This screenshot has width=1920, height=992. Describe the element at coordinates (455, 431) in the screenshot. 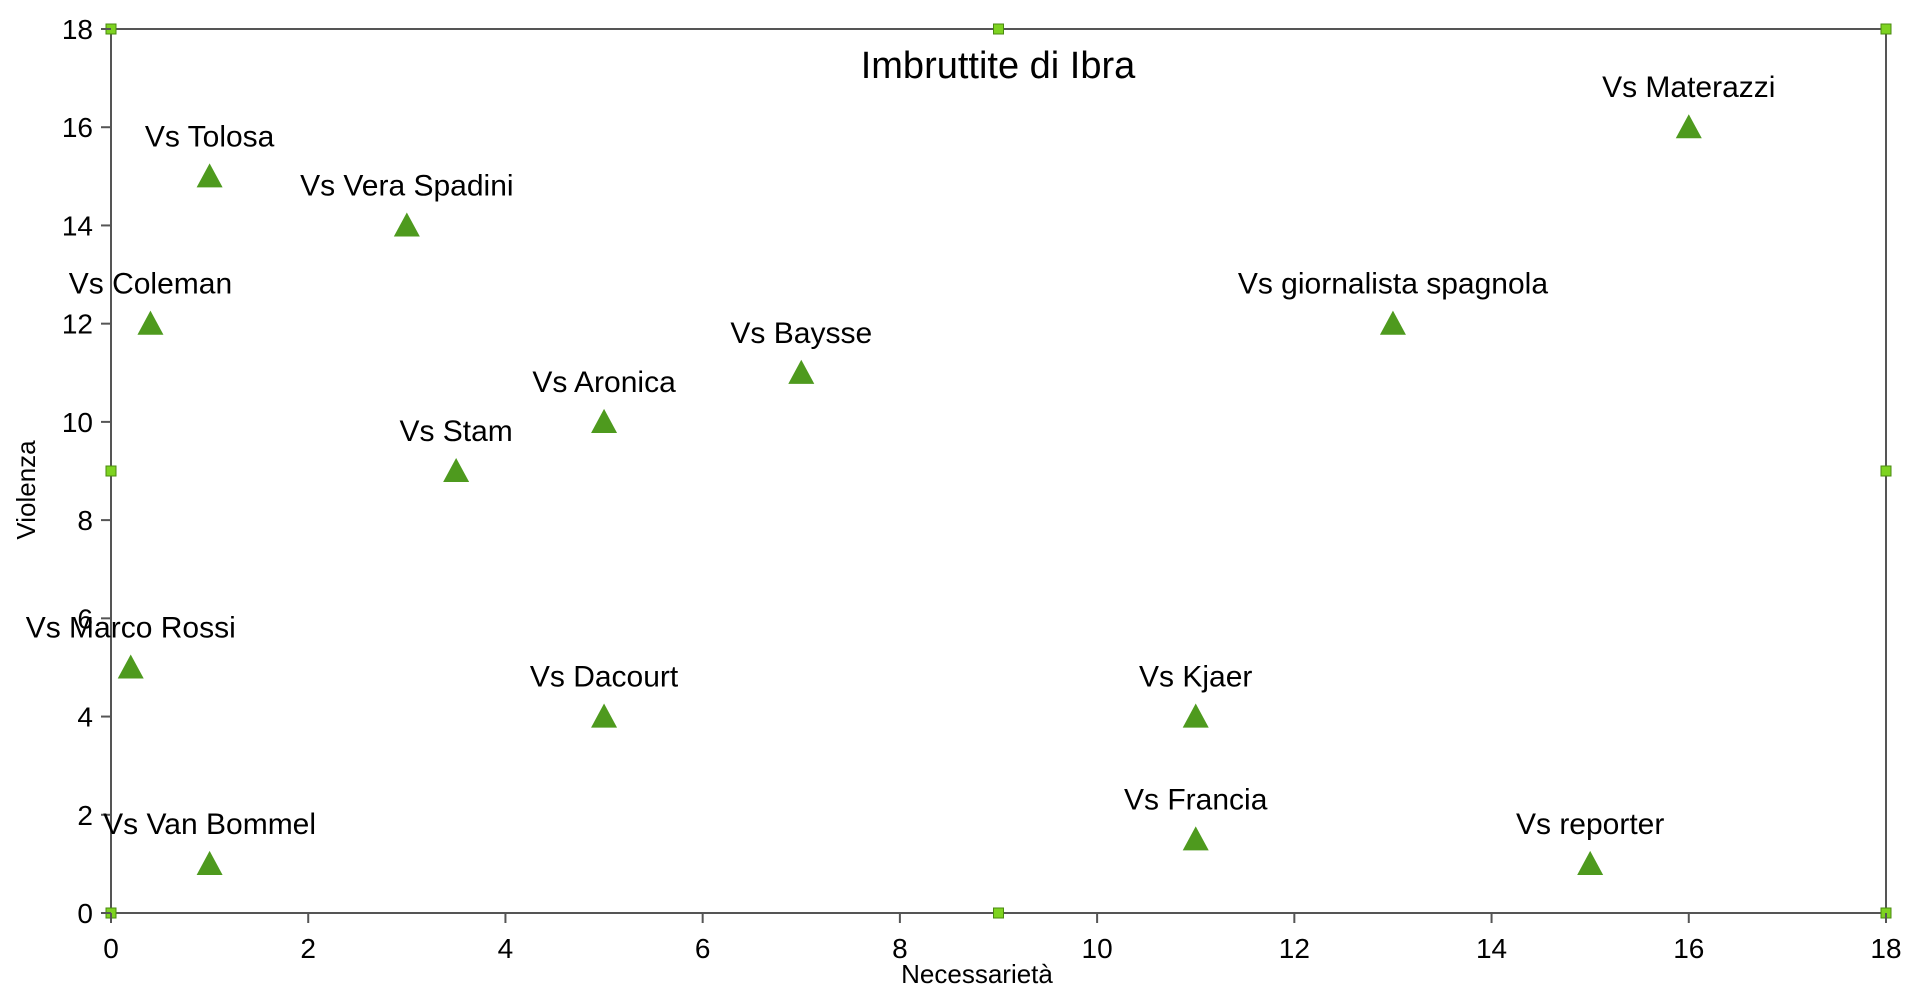

I see `data-point-label: Vs Stam` at that location.